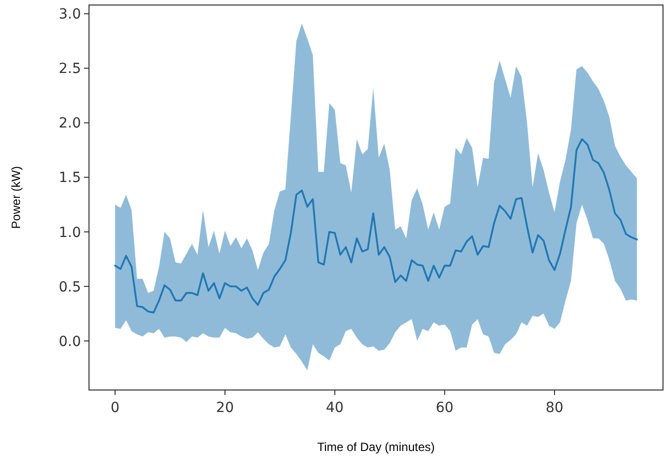 The width and height of the screenshot is (671, 459). Describe the element at coordinates (225, 408) in the screenshot. I see `x-tick-label: 20` at that location.